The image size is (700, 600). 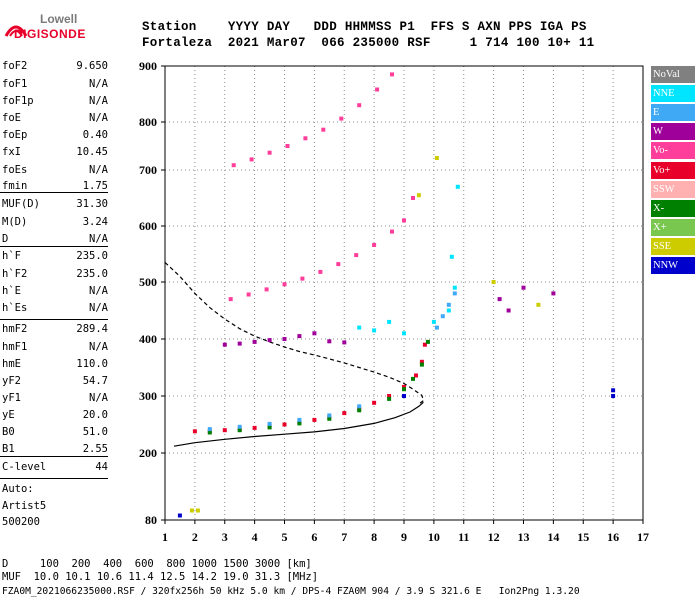 I want to click on param-label: foF2, so click(x=15, y=66).